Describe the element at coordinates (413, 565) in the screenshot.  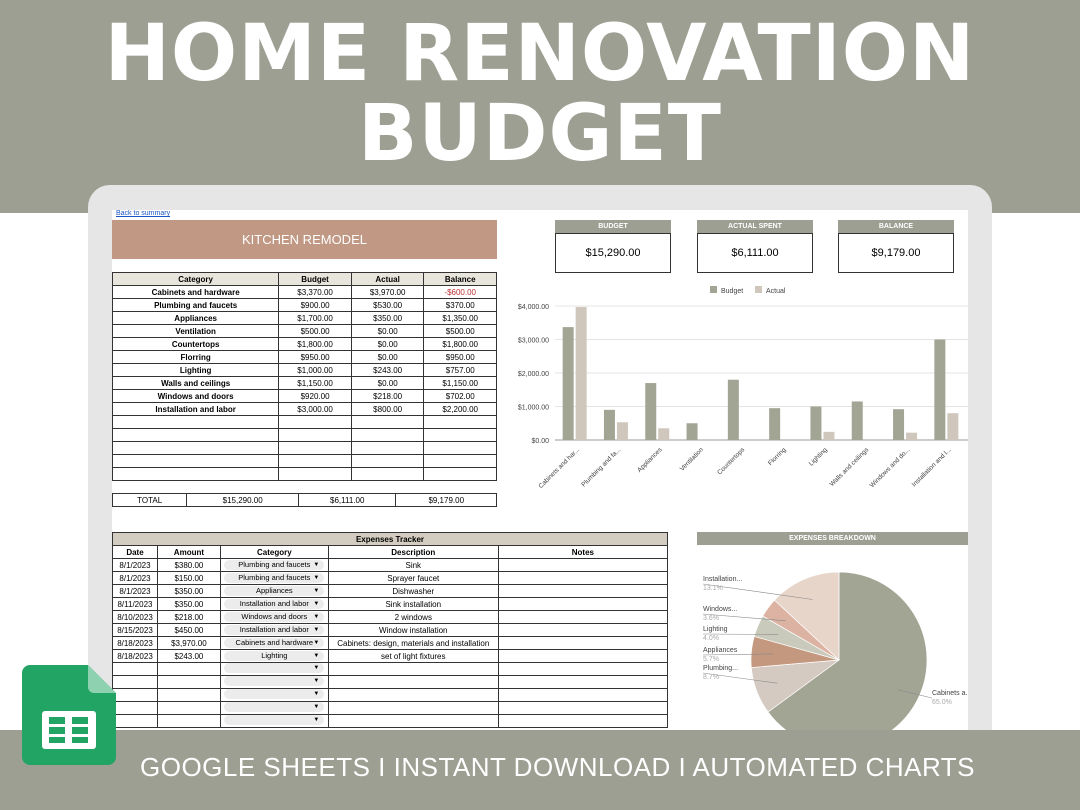
I see `table-cell: Sink` at that location.